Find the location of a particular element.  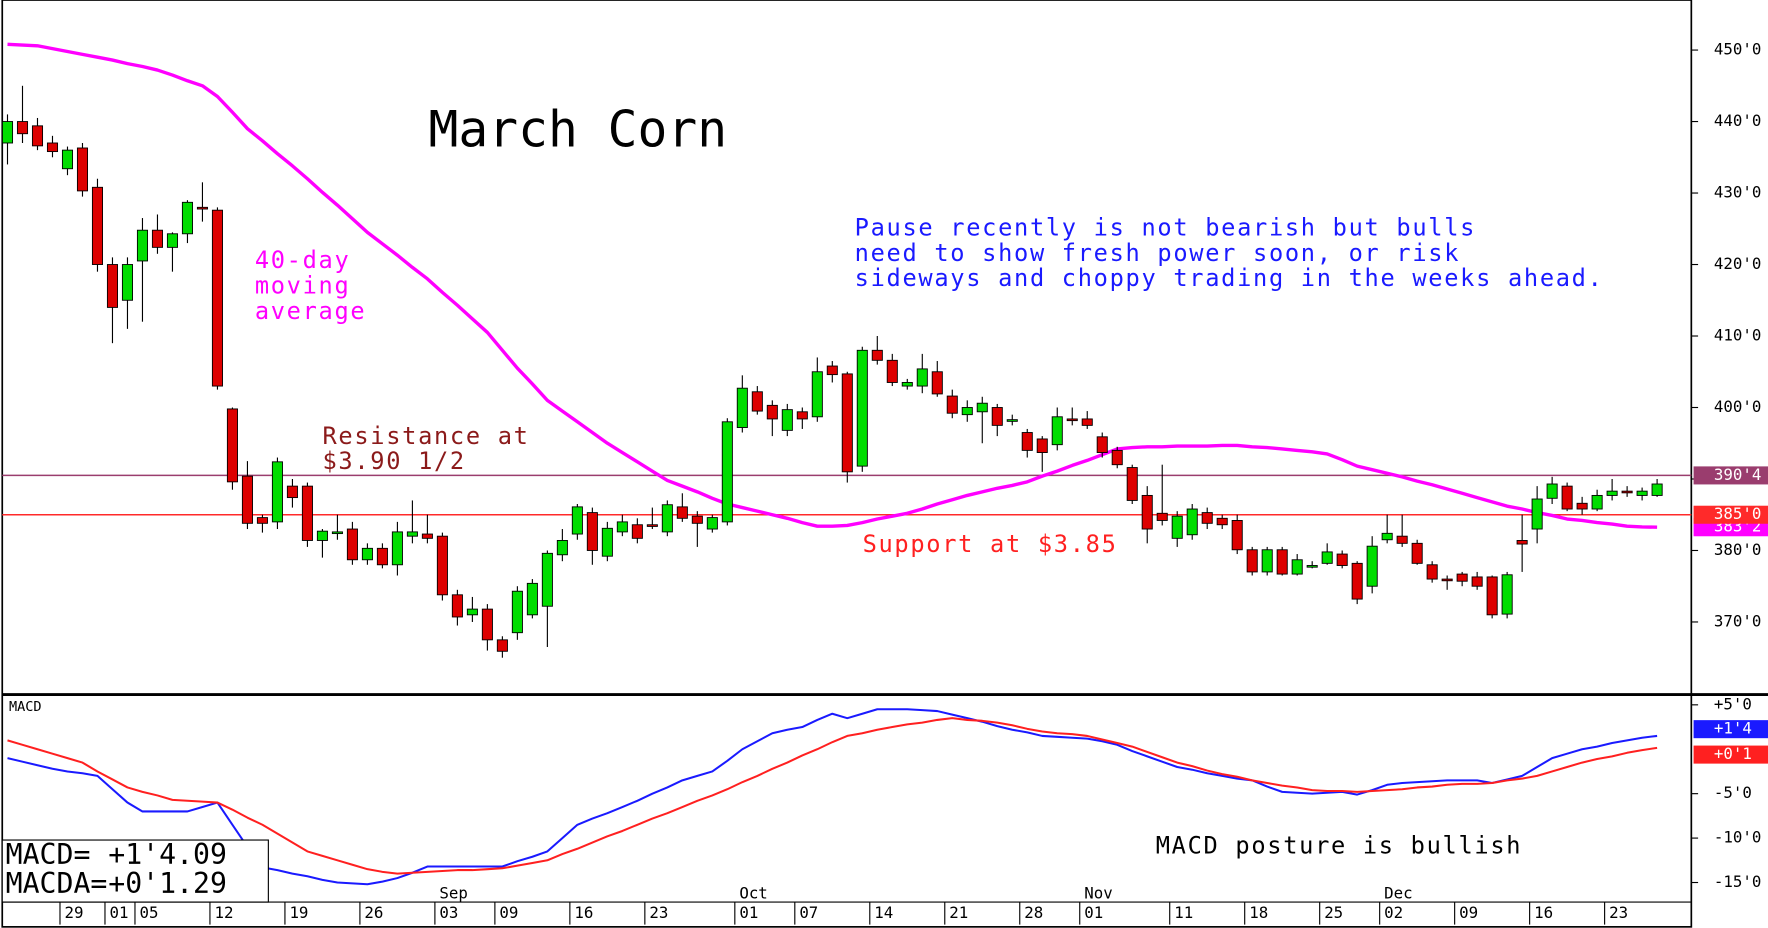

x-tick-label: 29 is located at coordinates (73, 912).